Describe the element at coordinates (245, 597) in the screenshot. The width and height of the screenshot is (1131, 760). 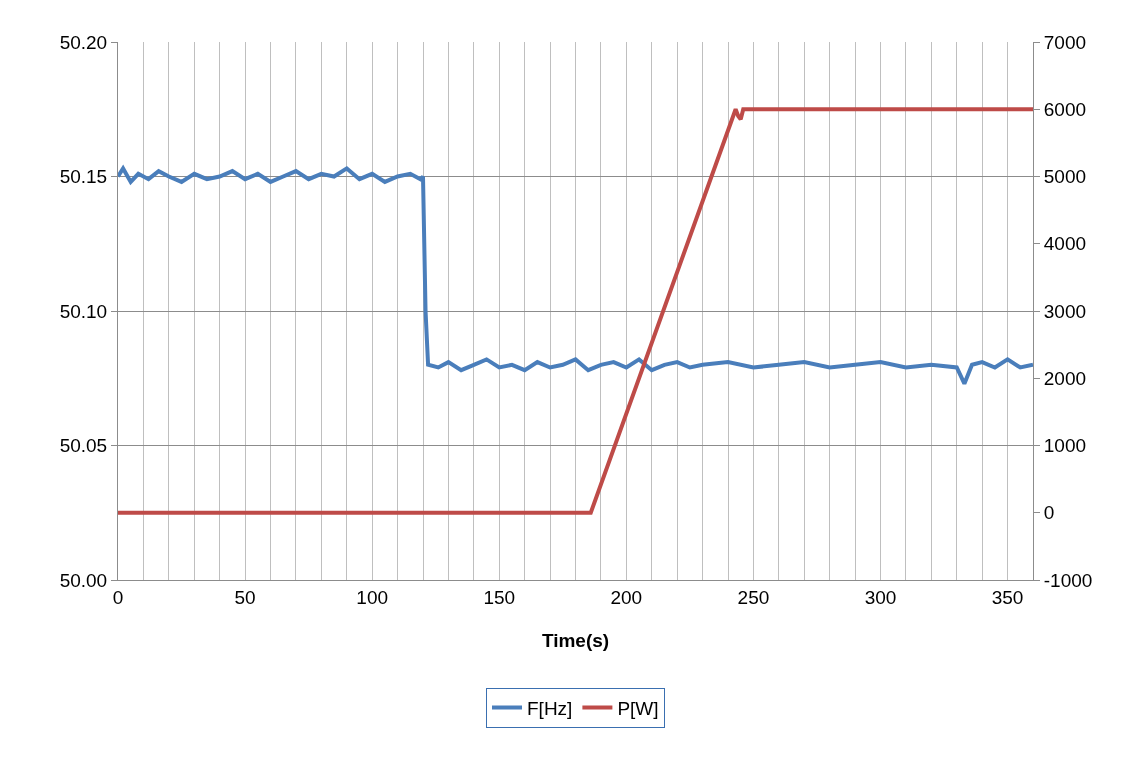
I see `x-tick-label: 50` at that location.